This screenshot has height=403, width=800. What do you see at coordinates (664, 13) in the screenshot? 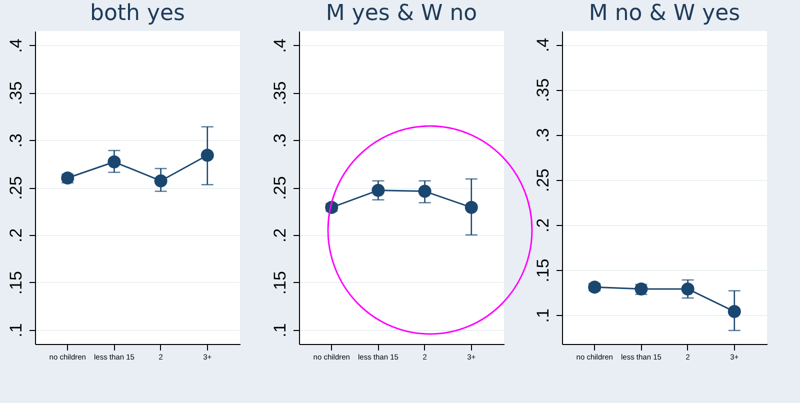
I see `chart-title: M no & W yes` at bounding box center [664, 13].